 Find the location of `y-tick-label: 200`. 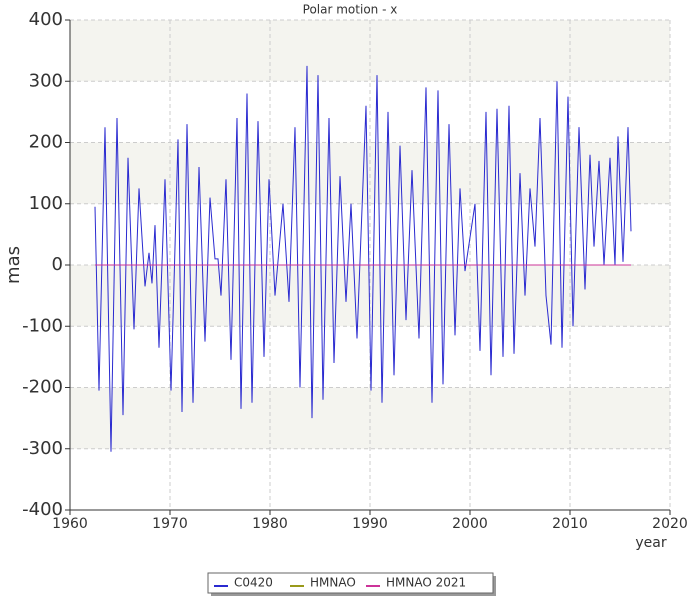

y-tick-label: 200 is located at coordinates (46, 142).